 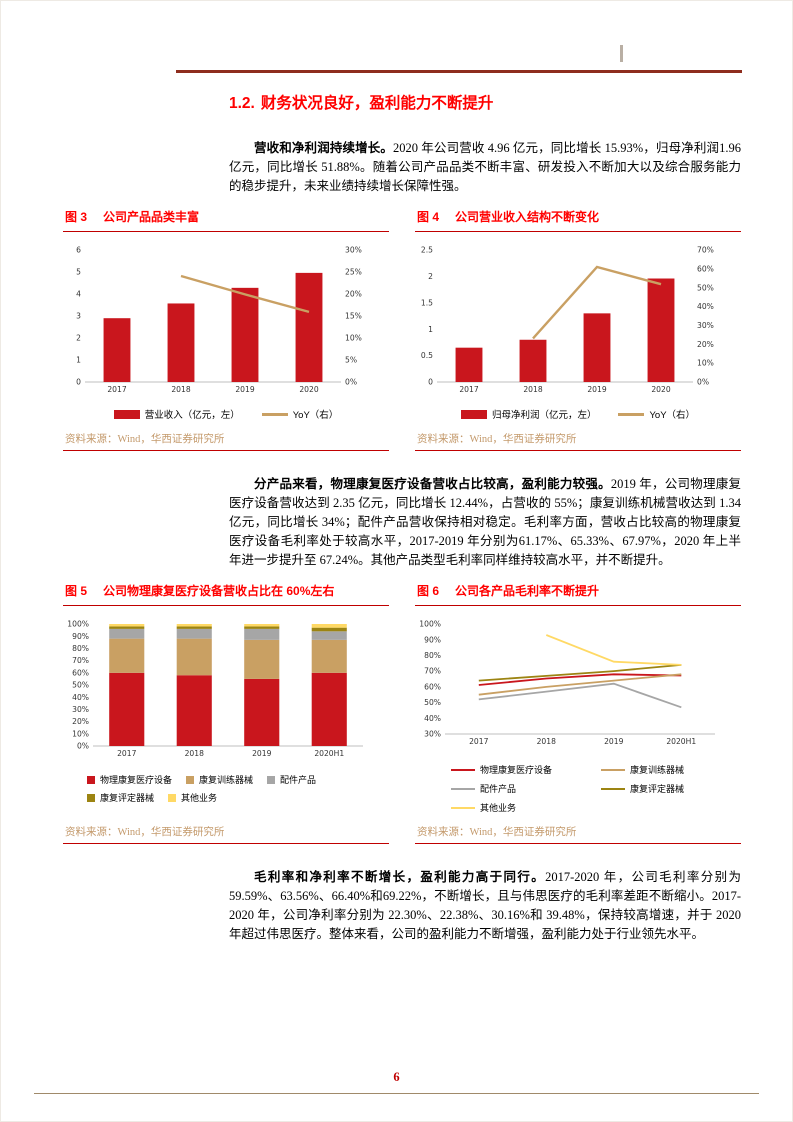 What do you see at coordinates (78, 624) in the screenshot?
I see `svg-text: 100%` at bounding box center [78, 624].